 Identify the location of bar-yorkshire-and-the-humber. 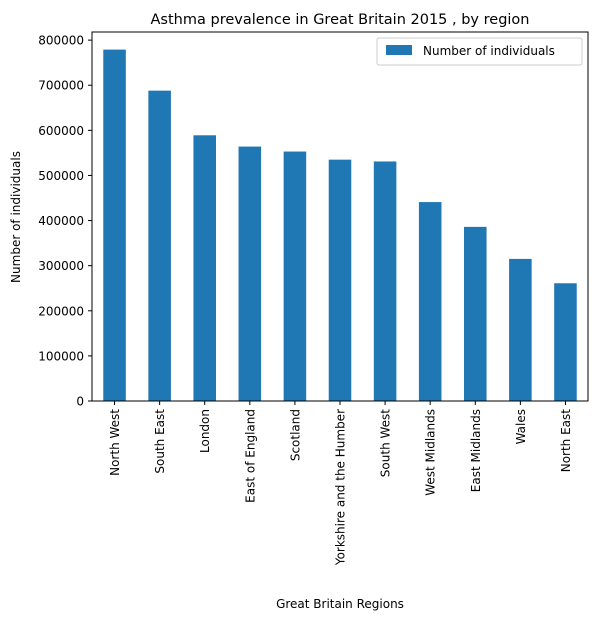
(340, 280).